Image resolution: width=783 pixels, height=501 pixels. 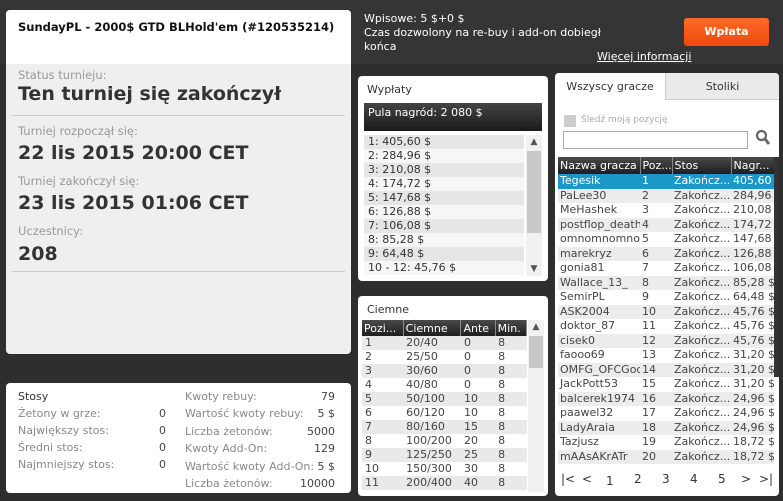 I want to click on player-row: paawel32 17 Zakończ... 24,96 $, so click(x=666, y=413).